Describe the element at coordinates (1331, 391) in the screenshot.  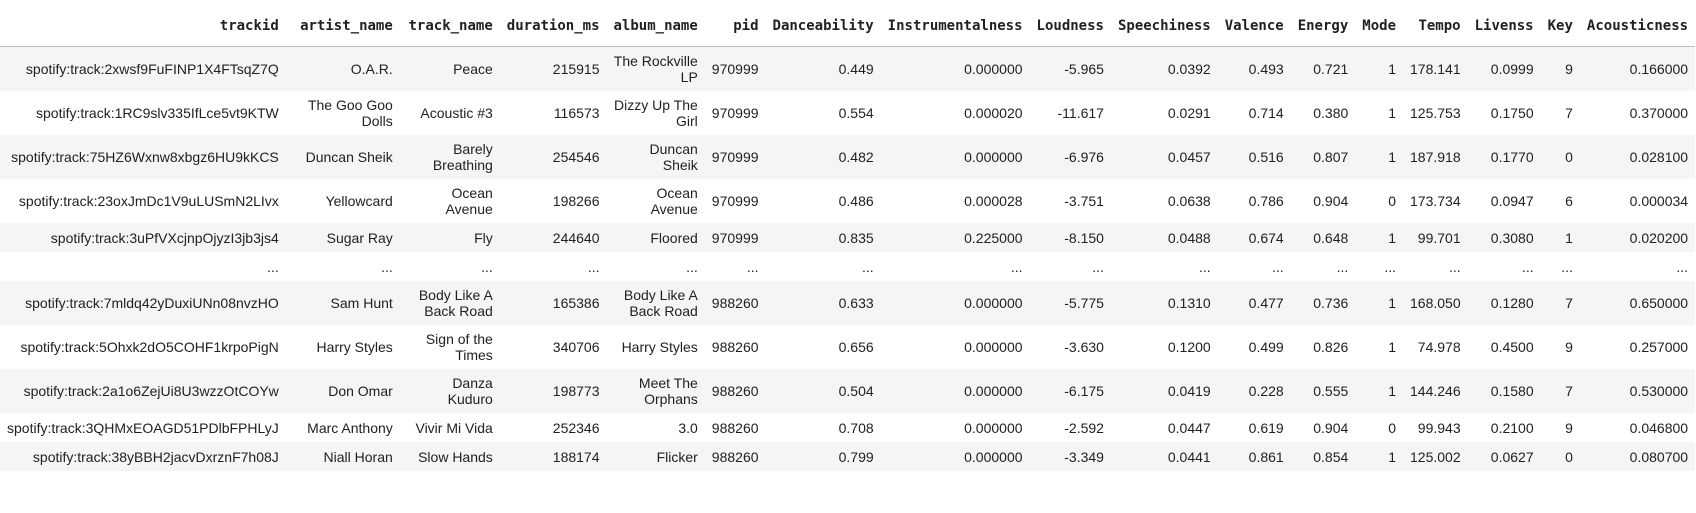
I see `cell-energy: 0.555` at that location.